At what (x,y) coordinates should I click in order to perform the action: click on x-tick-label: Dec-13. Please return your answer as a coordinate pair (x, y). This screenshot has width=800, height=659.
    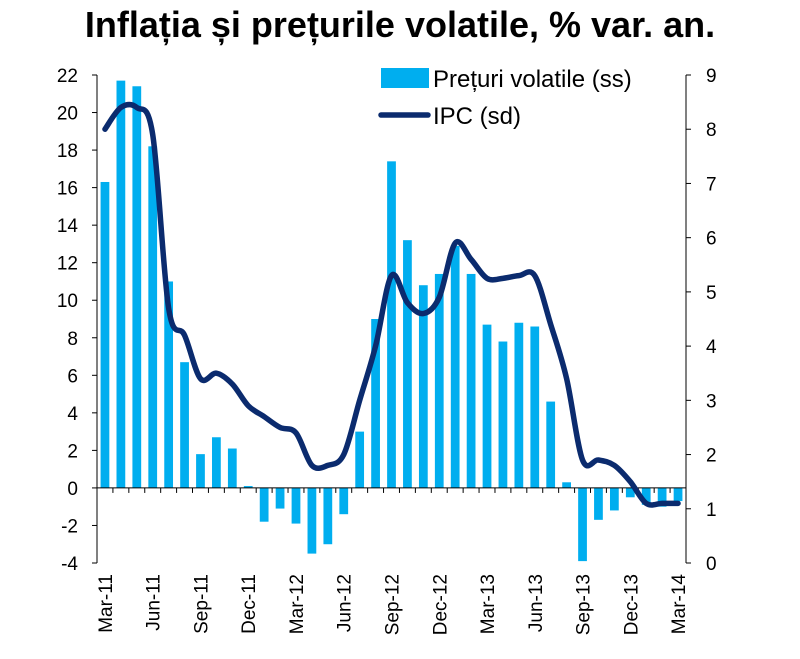
    Looking at the image, I should click on (631, 604).